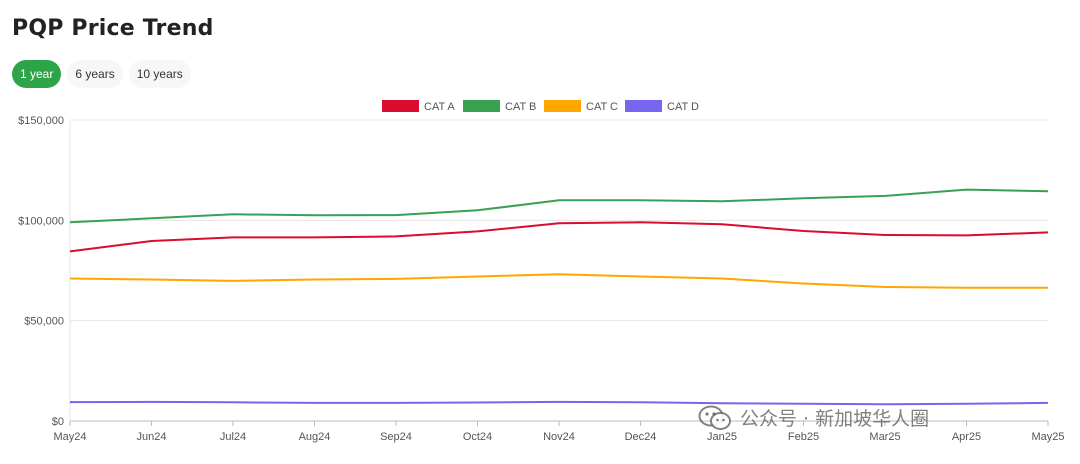 Image resolution: width=1080 pixels, height=464 pixels. What do you see at coordinates (44, 322) in the screenshot?
I see `y-tick-label: $50,000` at bounding box center [44, 322].